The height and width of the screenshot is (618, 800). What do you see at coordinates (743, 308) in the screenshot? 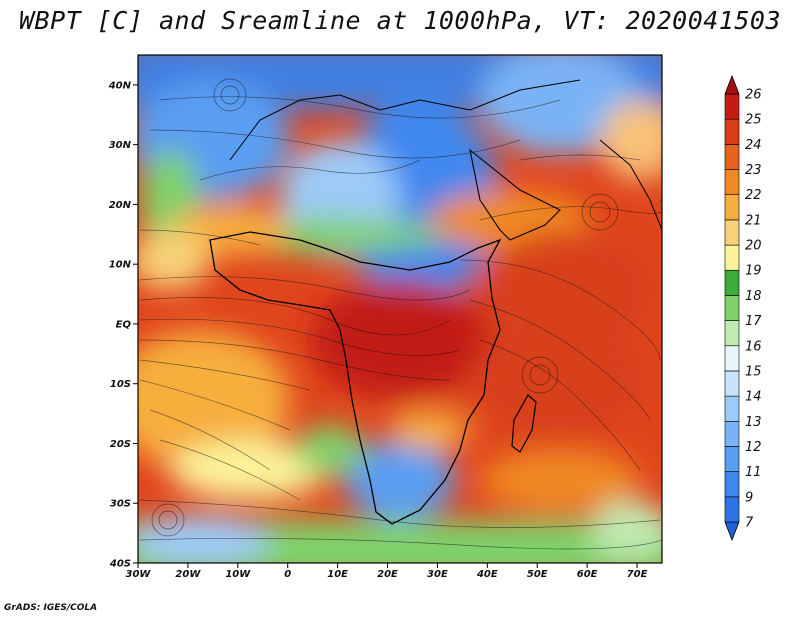
I see `colorbar: 7 9 11 12 13 14 15 16 17 18 19 20 21 22 23 24 25 26` at bounding box center [743, 308].